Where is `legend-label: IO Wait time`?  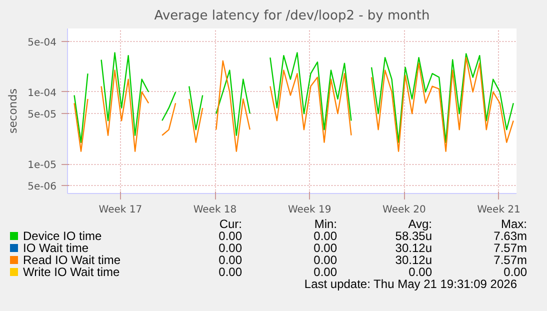
legend-label: IO Wait time is located at coordinates (56, 248).